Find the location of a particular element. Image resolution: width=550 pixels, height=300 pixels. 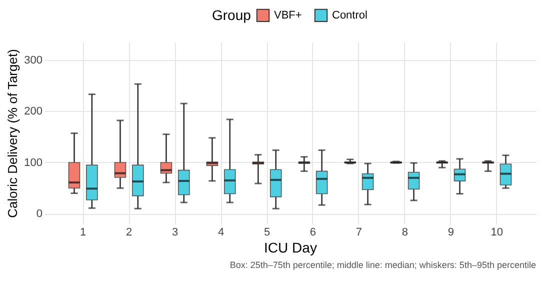

x-tick-label: 6 is located at coordinates (313, 232).